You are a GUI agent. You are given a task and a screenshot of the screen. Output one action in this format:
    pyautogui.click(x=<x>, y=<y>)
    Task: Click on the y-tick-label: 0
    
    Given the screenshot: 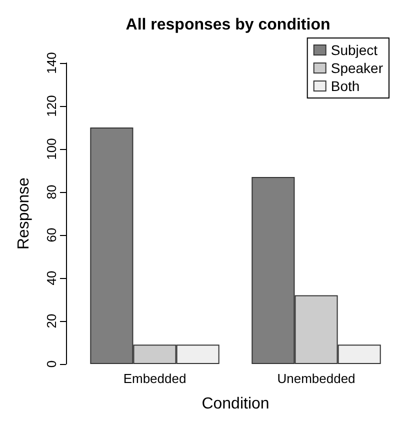 What is the action you would take?
    pyautogui.click(x=51, y=364)
    